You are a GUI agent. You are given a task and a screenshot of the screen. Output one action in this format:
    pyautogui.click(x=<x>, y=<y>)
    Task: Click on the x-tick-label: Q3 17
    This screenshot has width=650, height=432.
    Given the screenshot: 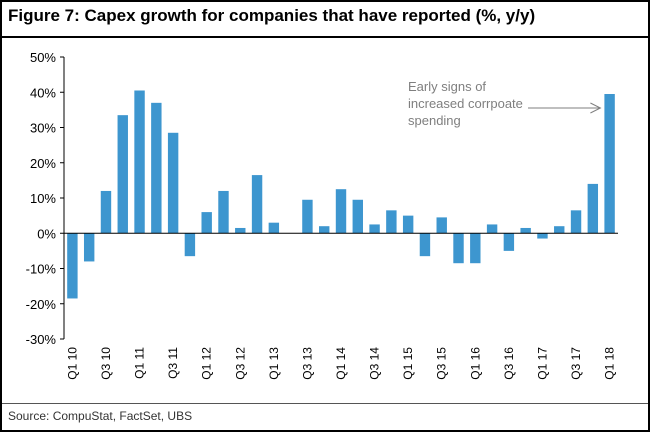 What is the action you would take?
    pyautogui.click(x=576, y=363)
    